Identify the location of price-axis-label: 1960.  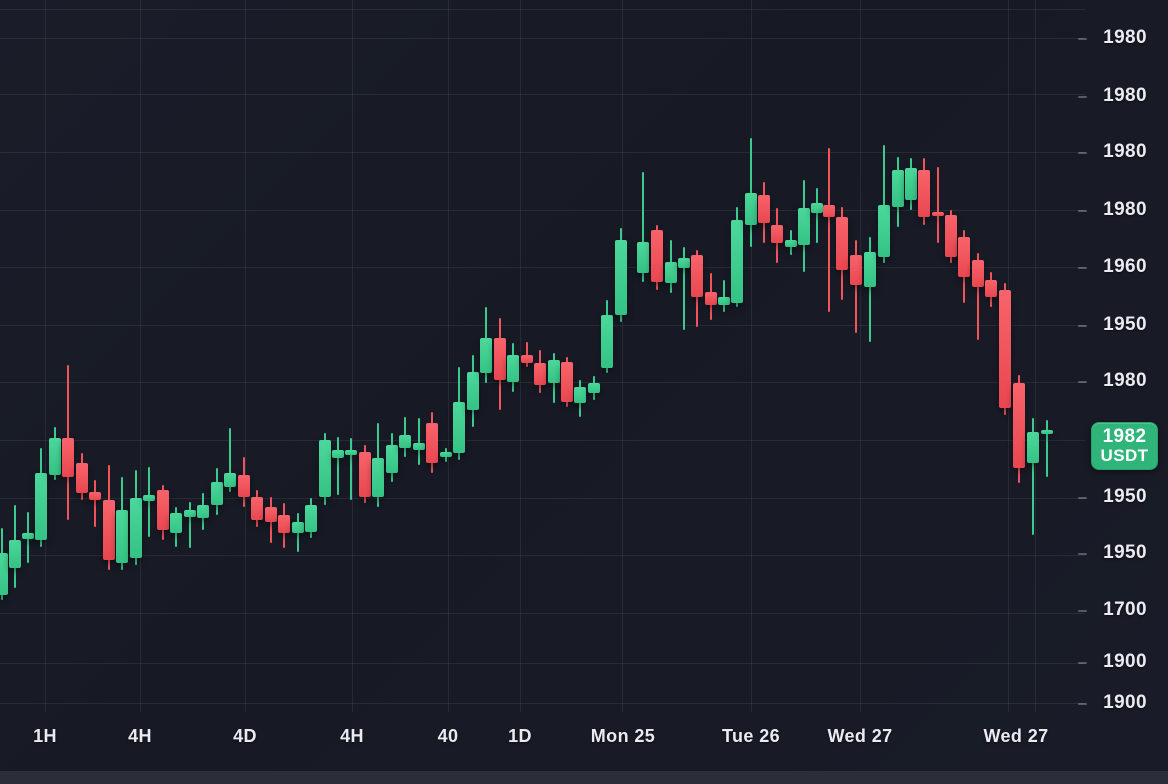
(1125, 266).